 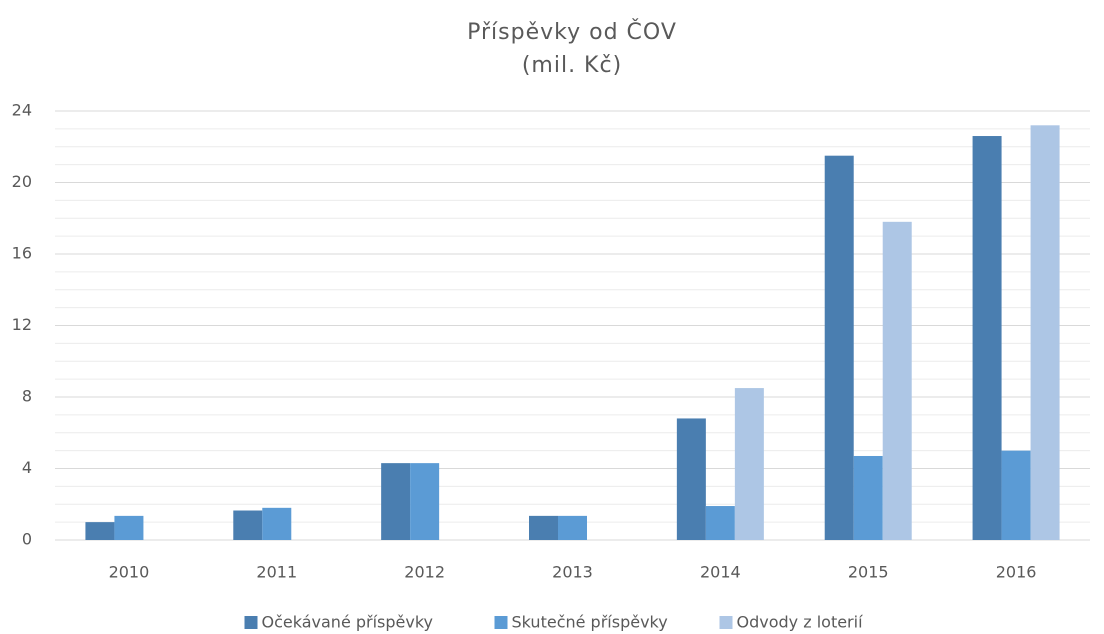 I want to click on chart-subtitle: (mil. Kč), so click(x=572, y=65).